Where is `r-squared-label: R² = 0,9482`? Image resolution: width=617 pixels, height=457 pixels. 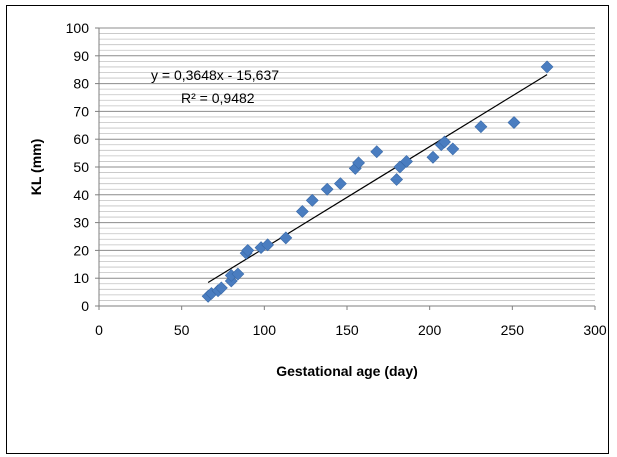 r-squared-label: R² = 0,9482 is located at coordinates (218, 98).